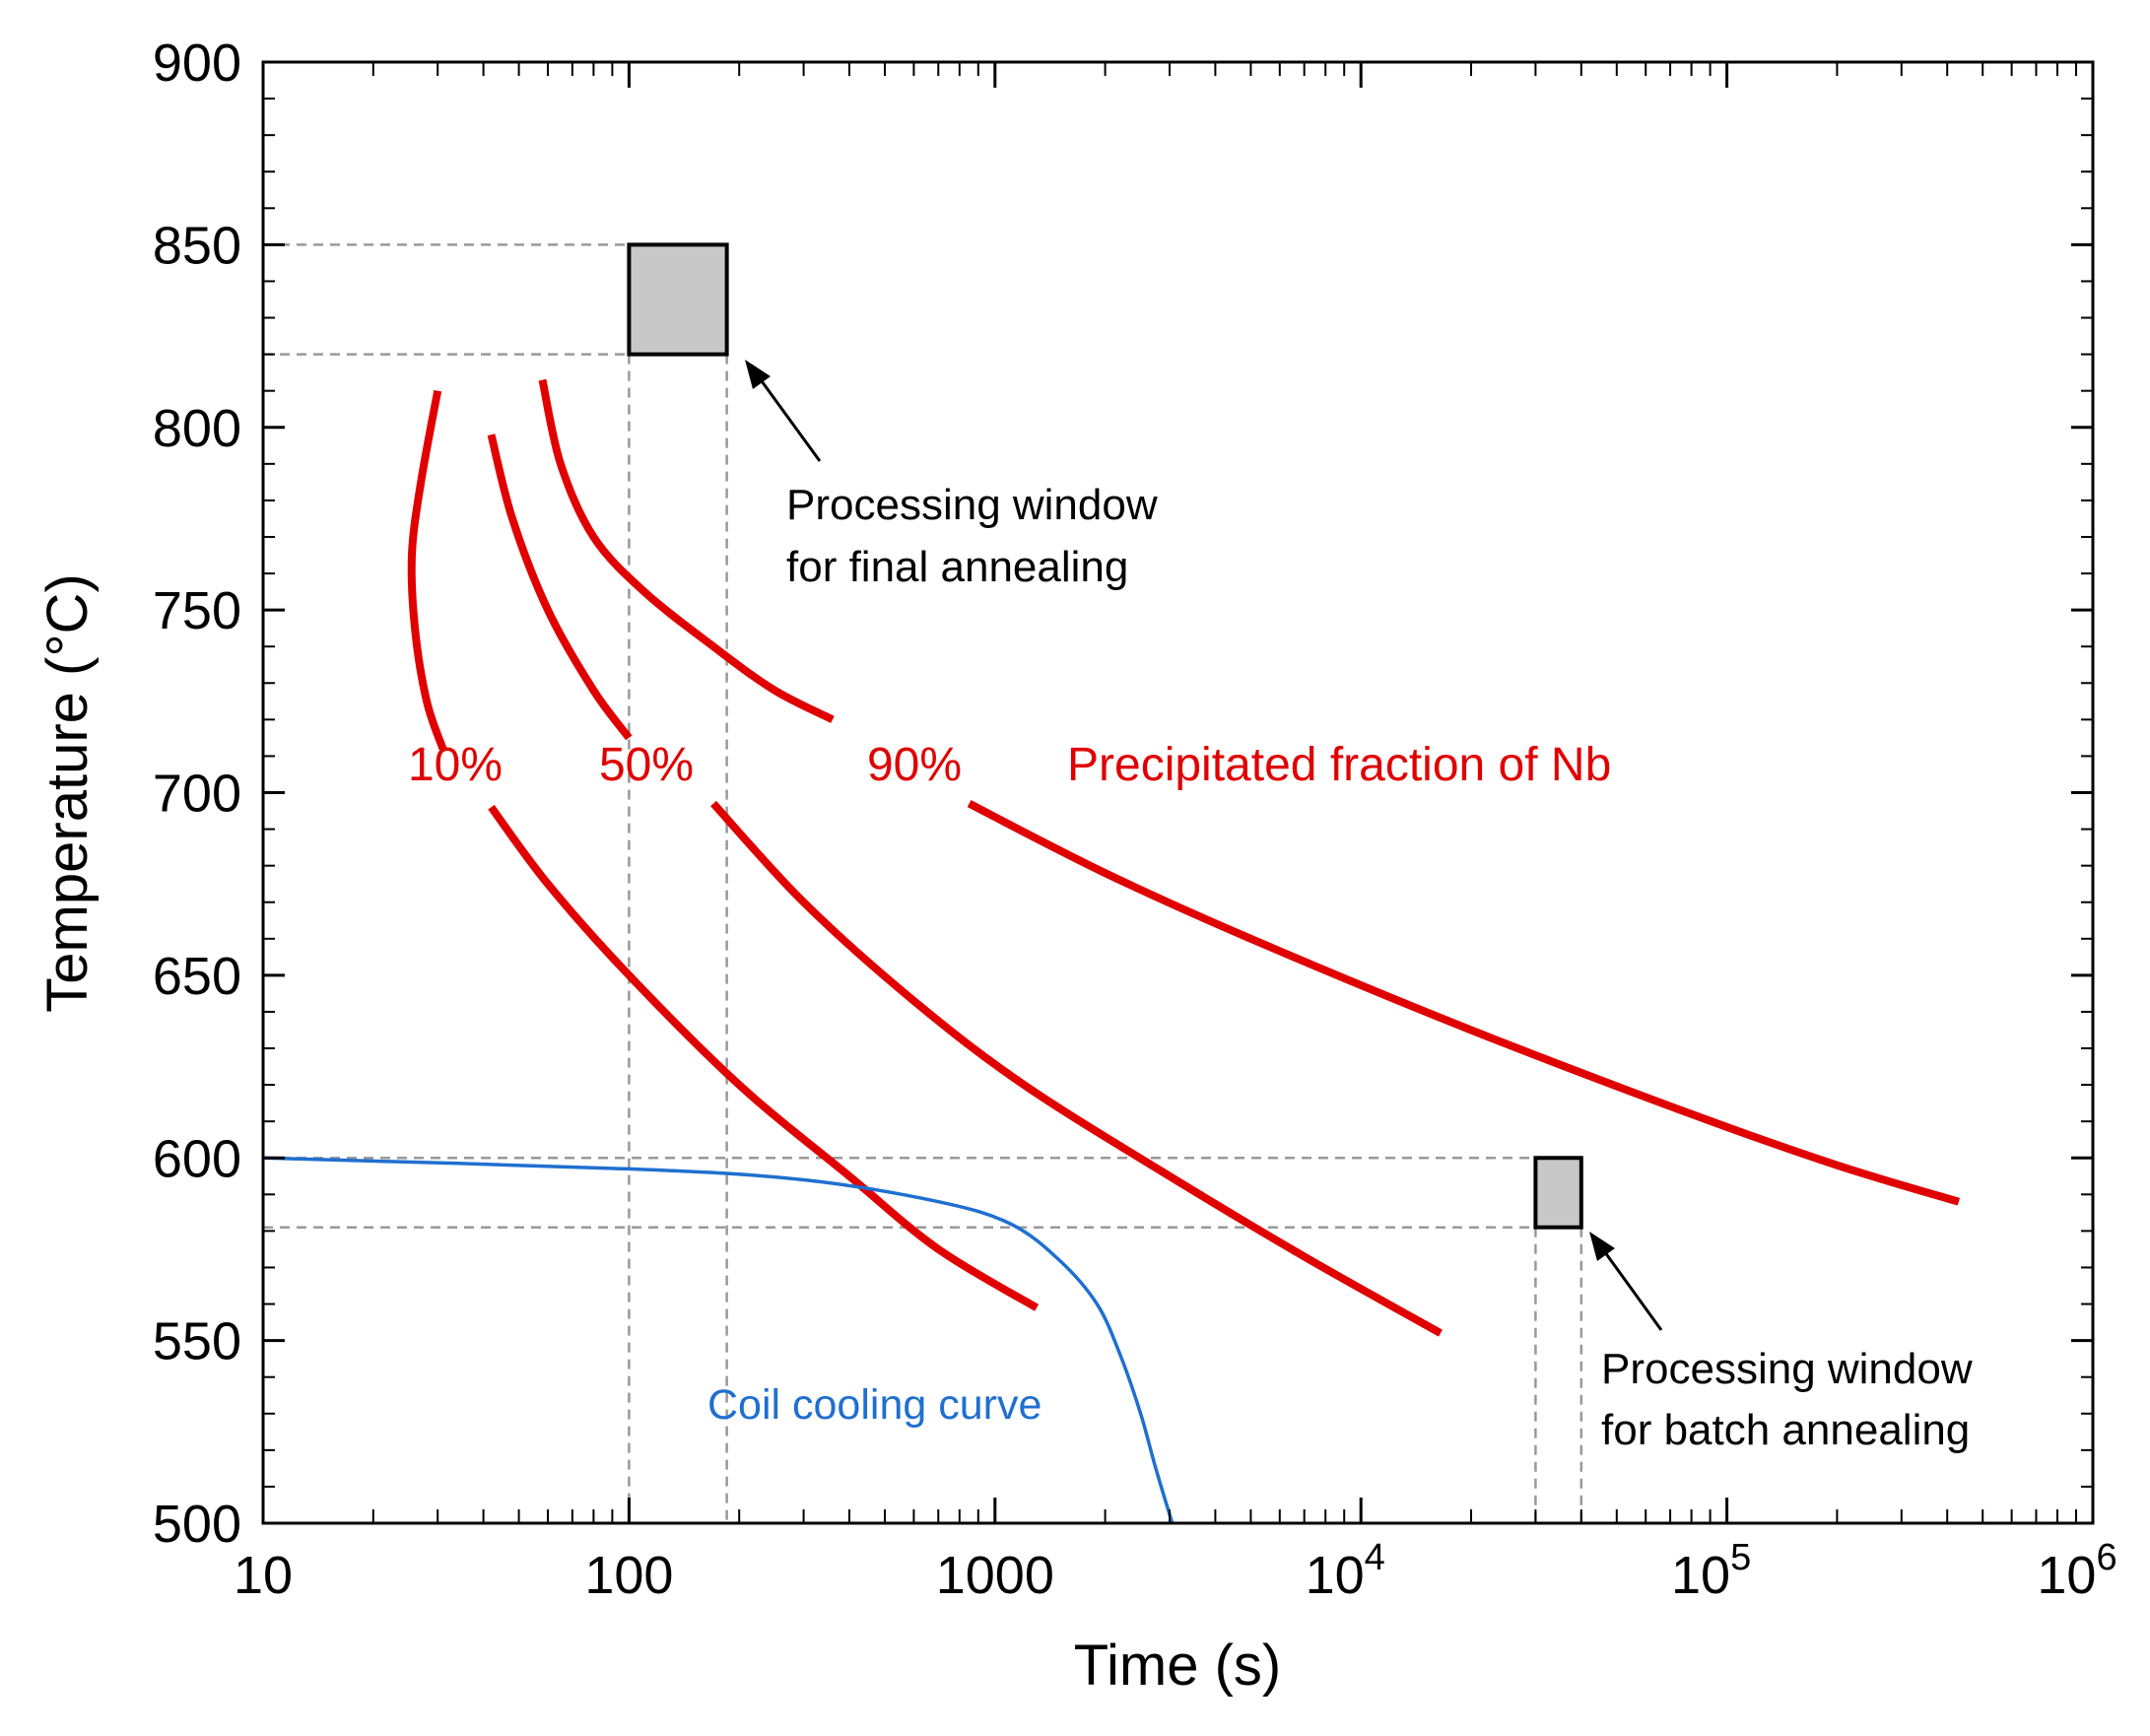 The width and height of the screenshot is (2150, 1736). I want to click on precipitate-label: Precipitated fraction of Nb, so click(1339, 765).